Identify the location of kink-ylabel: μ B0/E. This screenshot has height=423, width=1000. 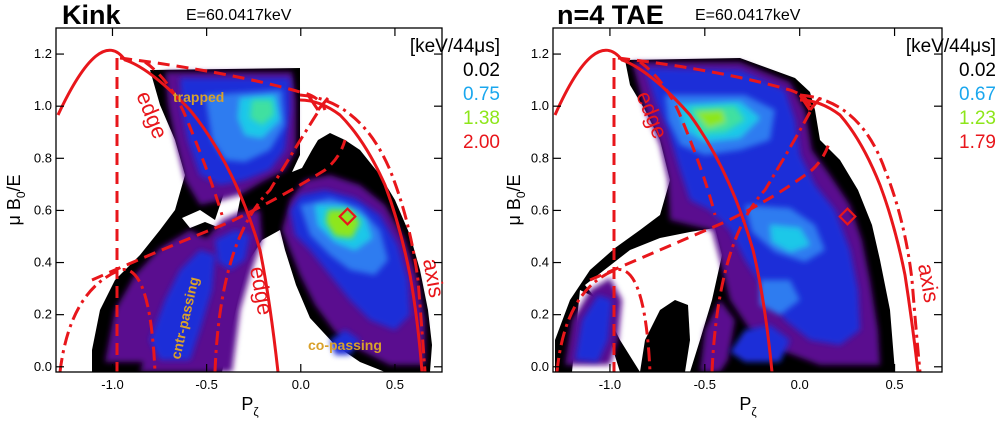
(16, 199).